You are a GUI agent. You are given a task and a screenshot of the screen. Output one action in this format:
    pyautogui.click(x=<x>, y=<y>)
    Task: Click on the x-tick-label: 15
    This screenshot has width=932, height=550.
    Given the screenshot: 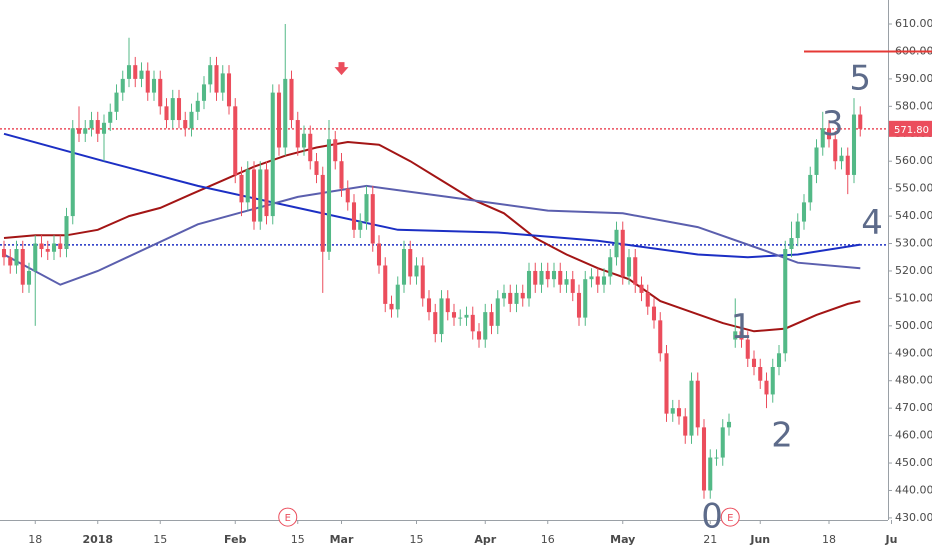 What is the action you would take?
    pyautogui.click(x=160, y=539)
    